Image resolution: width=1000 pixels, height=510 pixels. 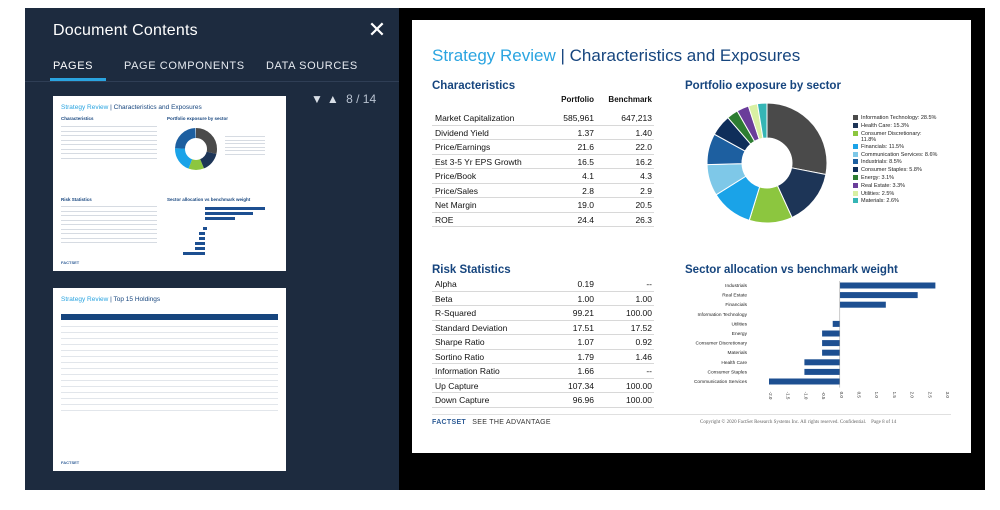 What do you see at coordinates (646, 190) in the screenshot?
I see `benchmark-value: 2.9` at bounding box center [646, 190].